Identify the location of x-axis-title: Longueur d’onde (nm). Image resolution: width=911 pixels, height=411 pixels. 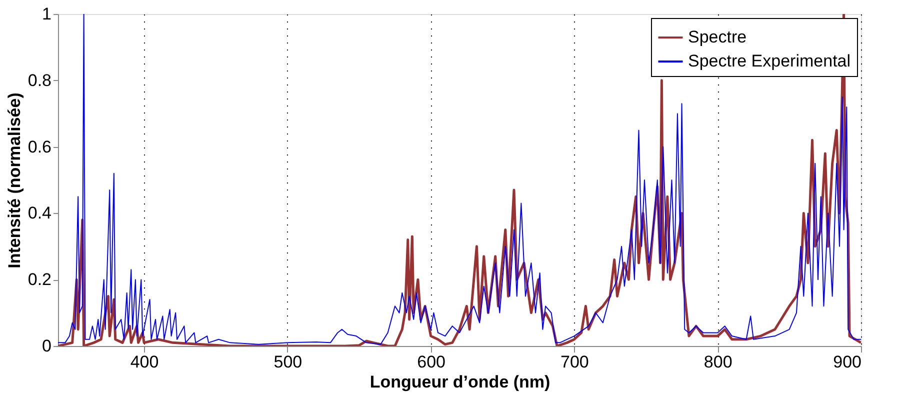
(460, 382).